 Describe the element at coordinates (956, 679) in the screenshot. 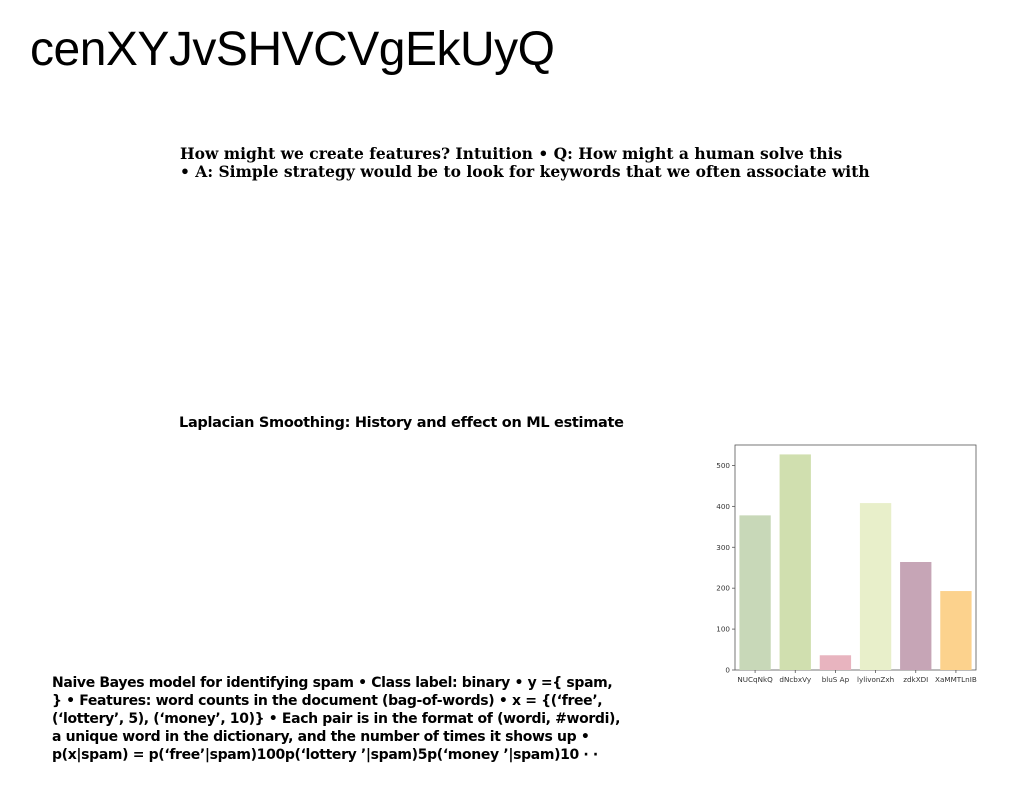

I see `x-tick-label: XaMMTLnIB` at that location.